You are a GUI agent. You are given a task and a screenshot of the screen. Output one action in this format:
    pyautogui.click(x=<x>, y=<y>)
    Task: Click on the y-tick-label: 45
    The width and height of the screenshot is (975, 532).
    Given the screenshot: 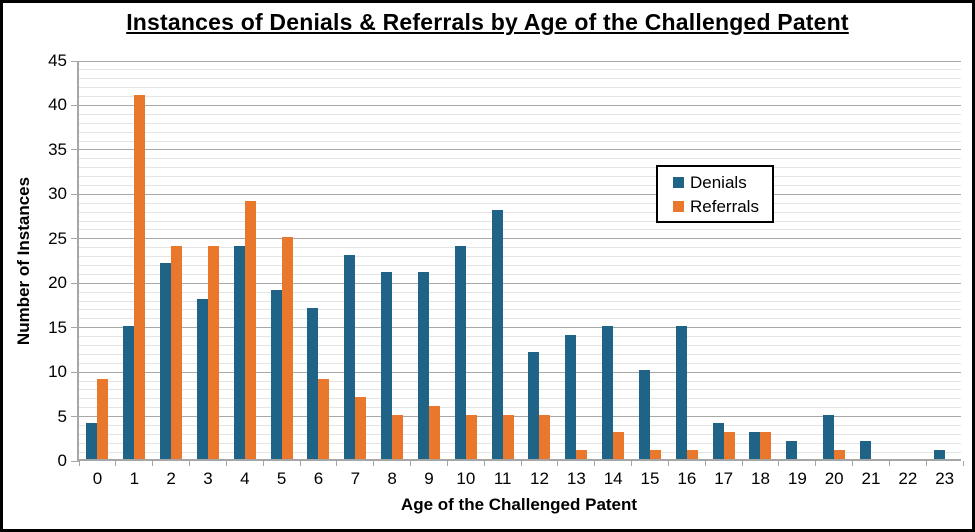 What is the action you would take?
    pyautogui.click(x=57, y=60)
    